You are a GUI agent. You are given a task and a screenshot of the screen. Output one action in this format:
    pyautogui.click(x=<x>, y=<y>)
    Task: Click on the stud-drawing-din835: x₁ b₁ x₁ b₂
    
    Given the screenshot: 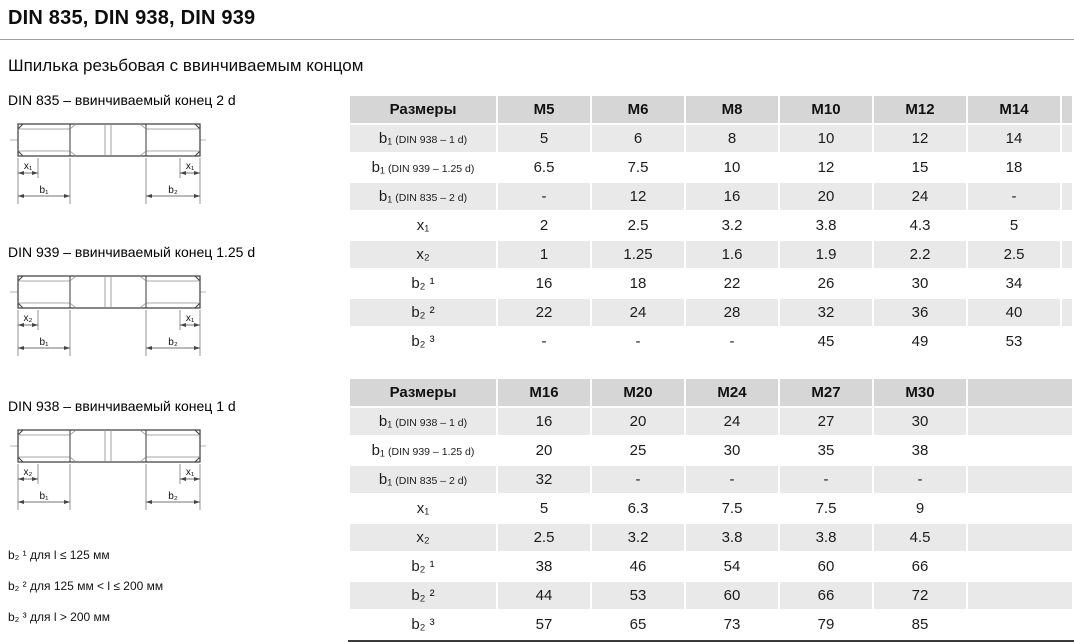 What is the action you would take?
    pyautogui.click(x=108, y=164)
    